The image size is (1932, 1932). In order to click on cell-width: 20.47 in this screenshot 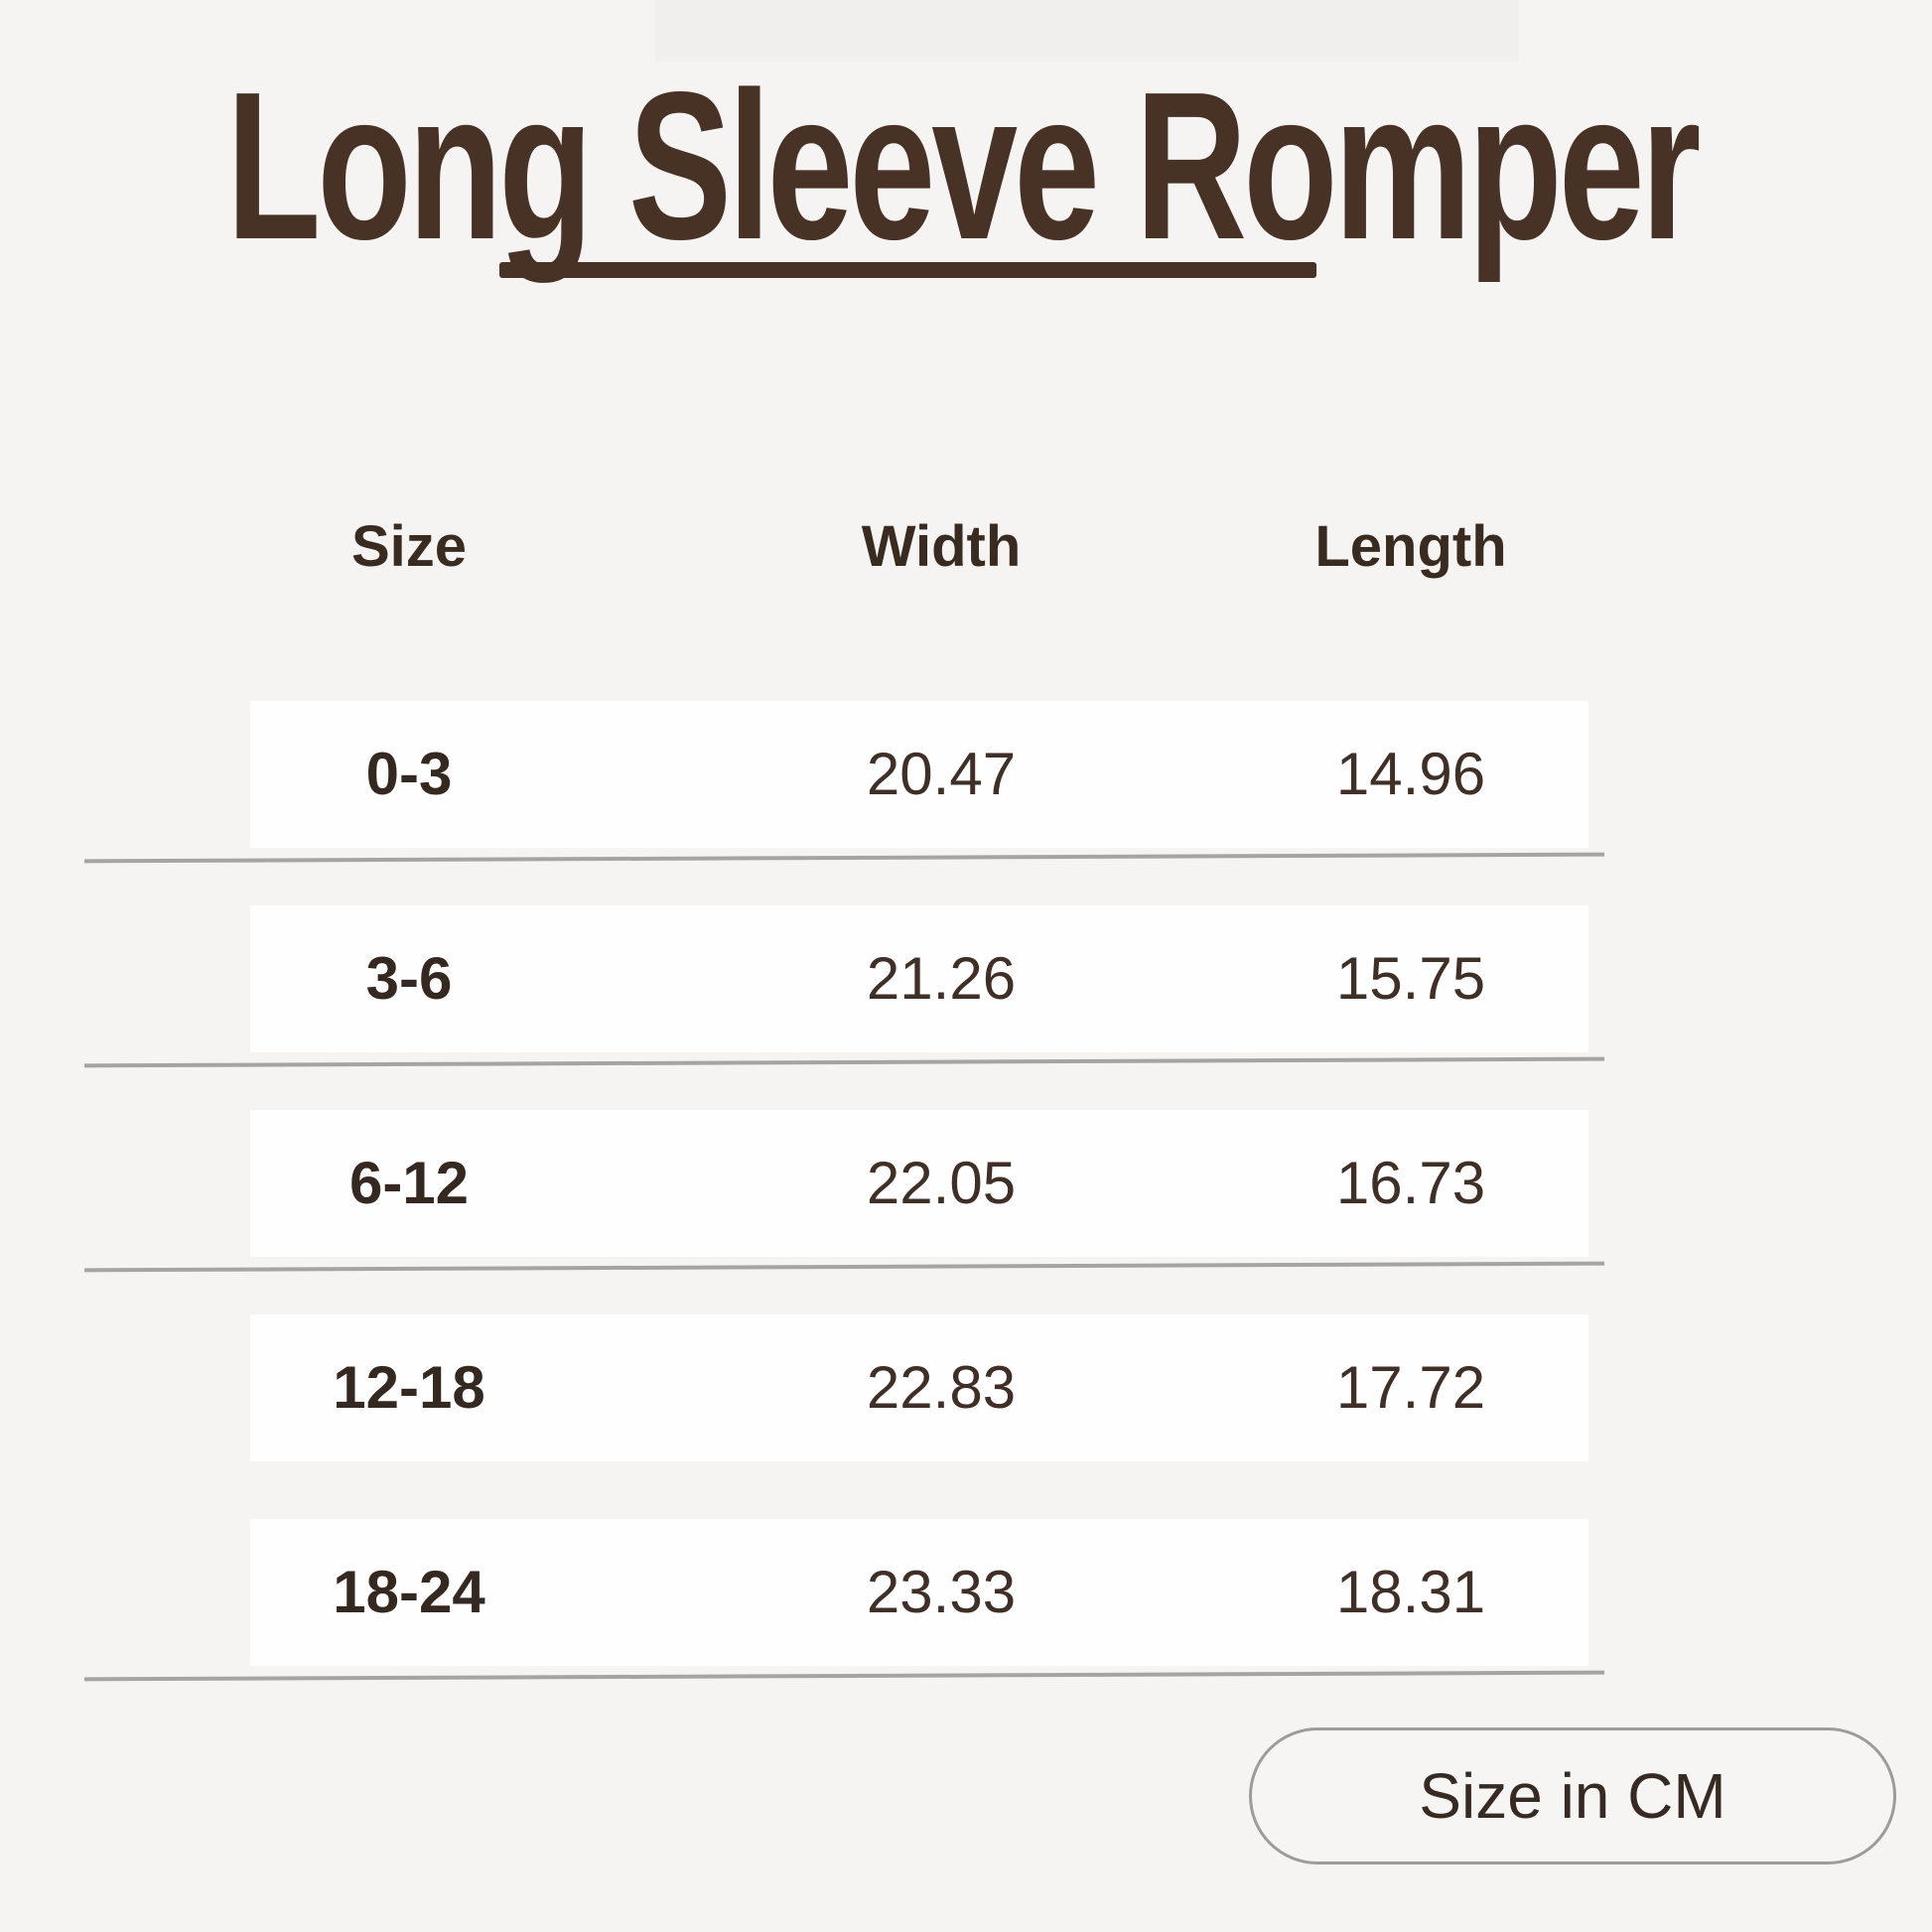, I will do `click(942, 774)`.